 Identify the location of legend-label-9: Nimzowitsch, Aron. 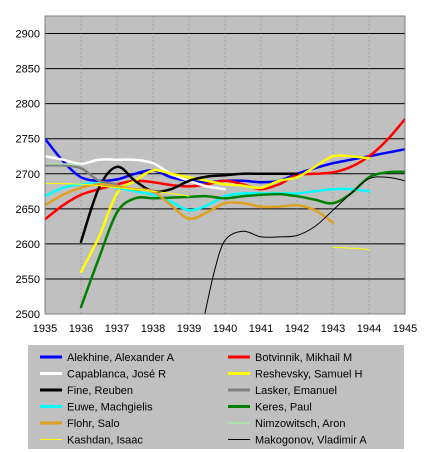
(300, 424).